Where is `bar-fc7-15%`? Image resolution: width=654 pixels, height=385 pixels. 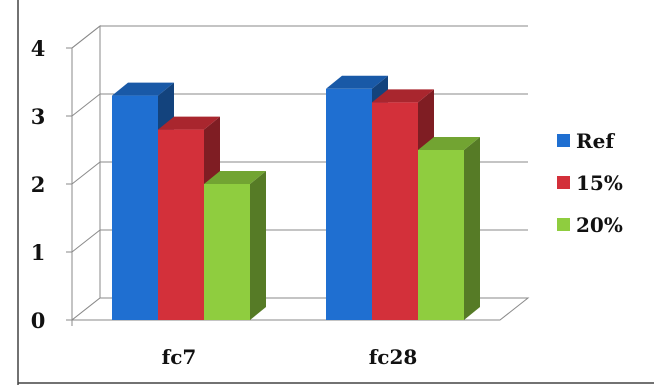 bar-fc7-15% is located at coordinates (189, 218).